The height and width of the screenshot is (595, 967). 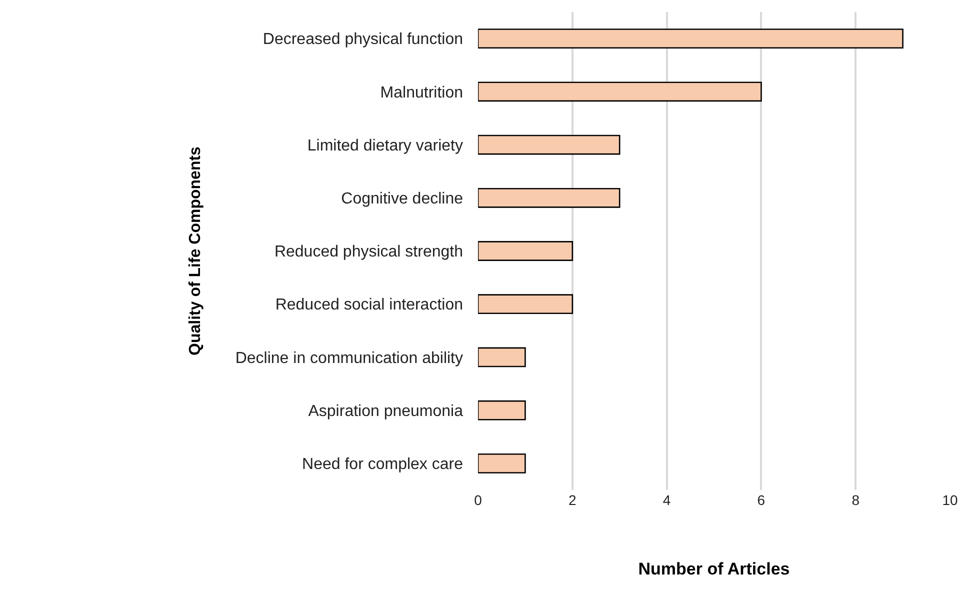 I want to click on y-tick-label: Reduced physical strength, so click(x=368, y=252).